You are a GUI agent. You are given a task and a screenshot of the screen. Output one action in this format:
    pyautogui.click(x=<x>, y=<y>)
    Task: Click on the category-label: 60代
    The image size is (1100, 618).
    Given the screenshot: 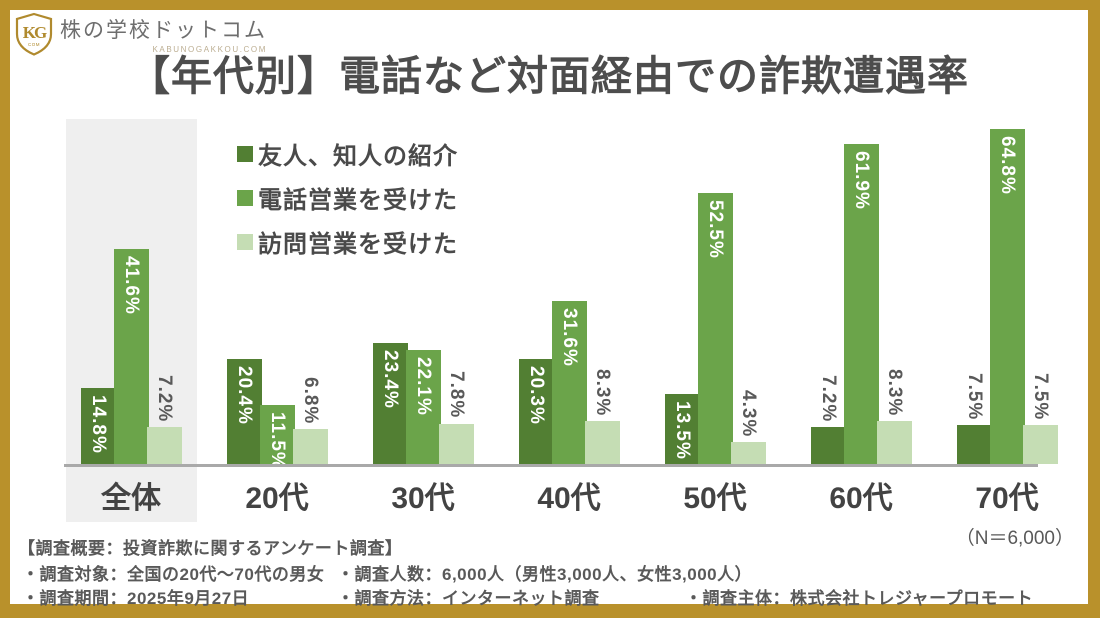 What is the action you would take?
    pyautogui.click(x=861, y=498)
    